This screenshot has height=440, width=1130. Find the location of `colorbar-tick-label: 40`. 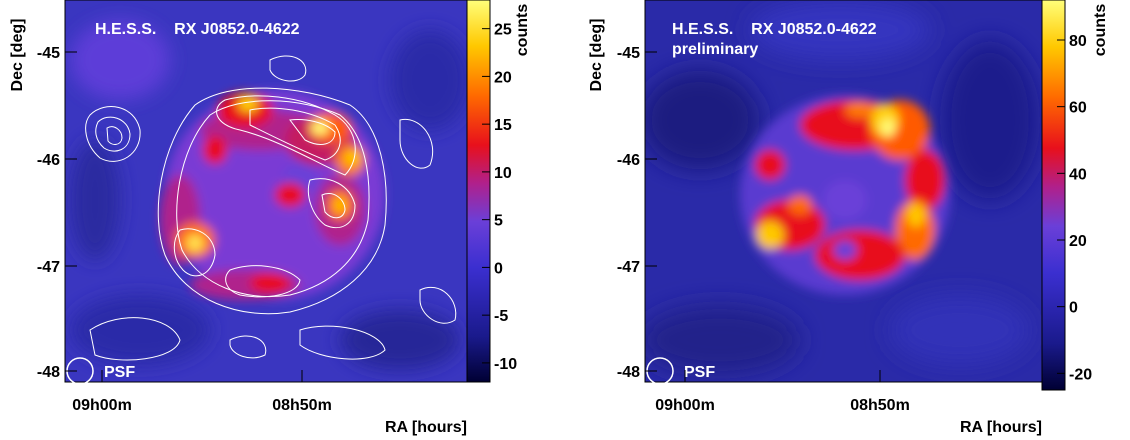

colorbar-tick-label: 40 is located at coordinates (1078, 174).